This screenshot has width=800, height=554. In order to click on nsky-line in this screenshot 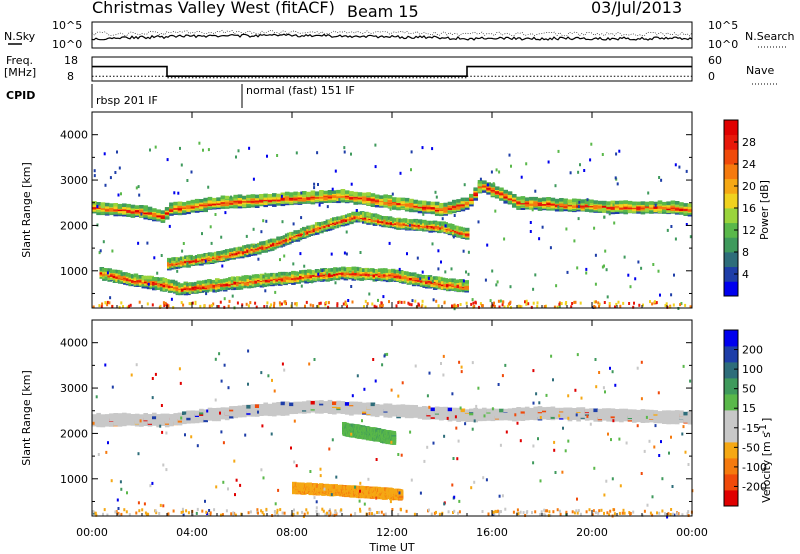, I will do `click(392, 37)`.